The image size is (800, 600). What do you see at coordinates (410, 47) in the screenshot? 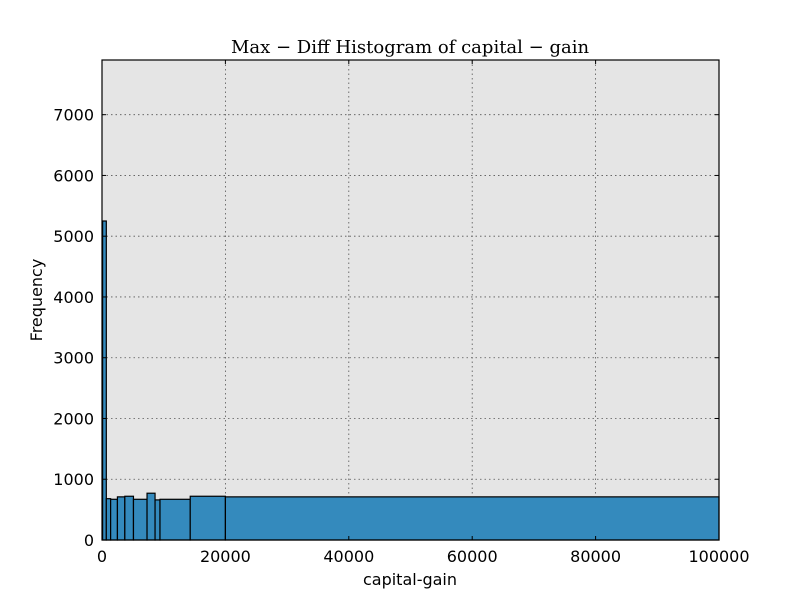
I see `chart-title: Max − Diff Histogram of capital − gain` at bounding box center [410, 47].